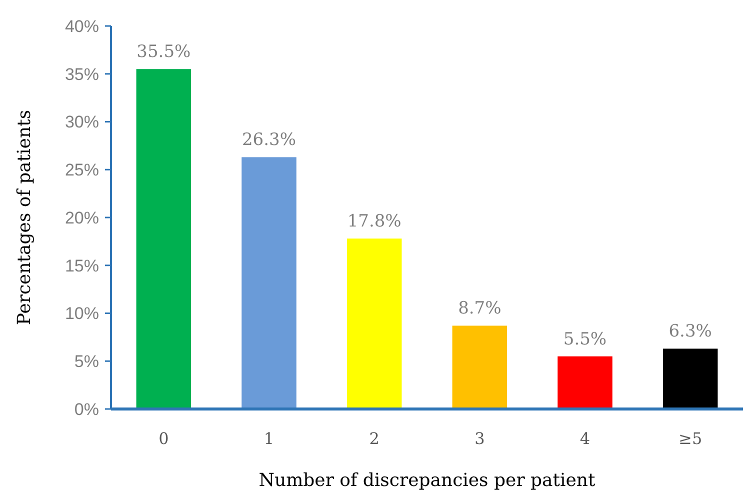 This screenshot has height=500, width=755. What do you see at coordinates (269, 140) in the screenshot?
I see `data-label: 26.3%` at bounding box center [269, 140].